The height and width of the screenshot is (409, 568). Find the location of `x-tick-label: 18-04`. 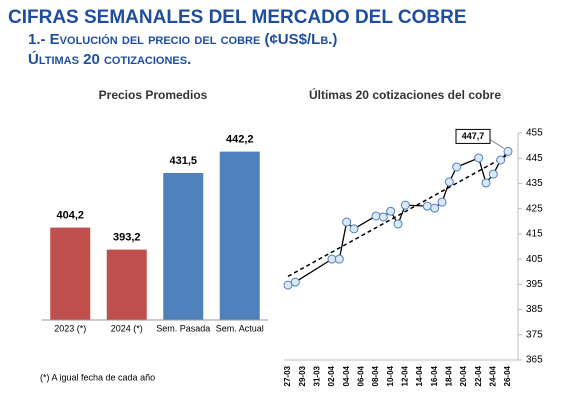

x-tick-label: 18-04 is located at coordinates (448, 375).